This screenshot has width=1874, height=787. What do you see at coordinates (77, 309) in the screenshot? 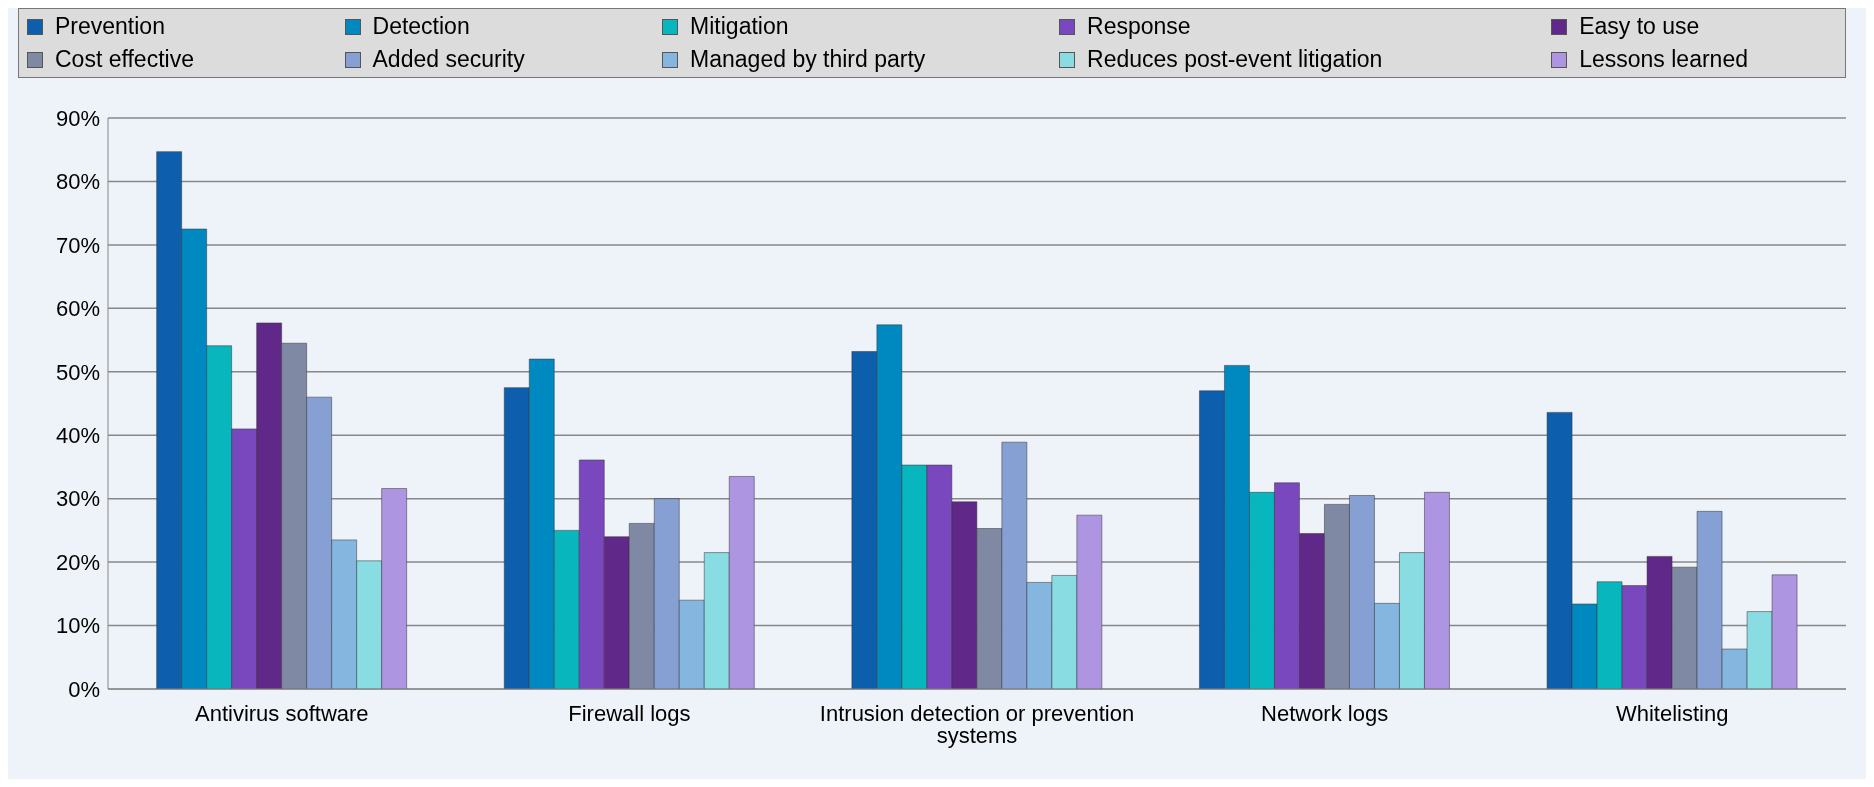
I see `y-tick-label: 60%` at bounding box center [77, 309].